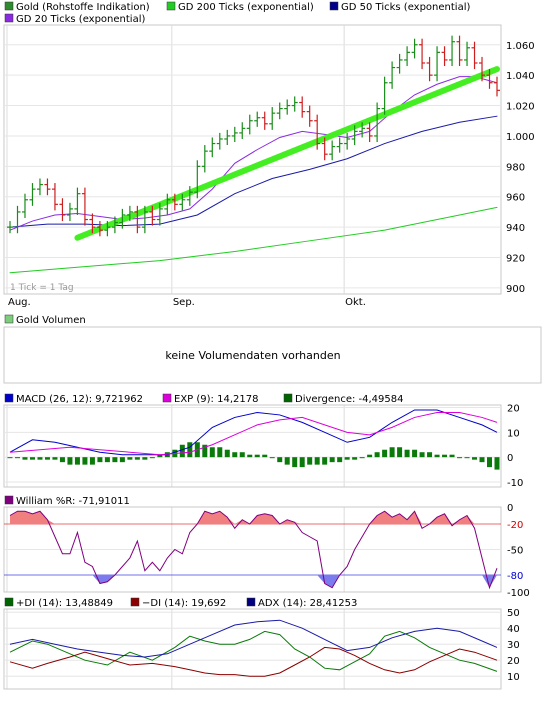  What do you see at coordinates (9, 18) in the screenshot?
I see `legend-swatch-gd20` at bounding box center [9, 18].